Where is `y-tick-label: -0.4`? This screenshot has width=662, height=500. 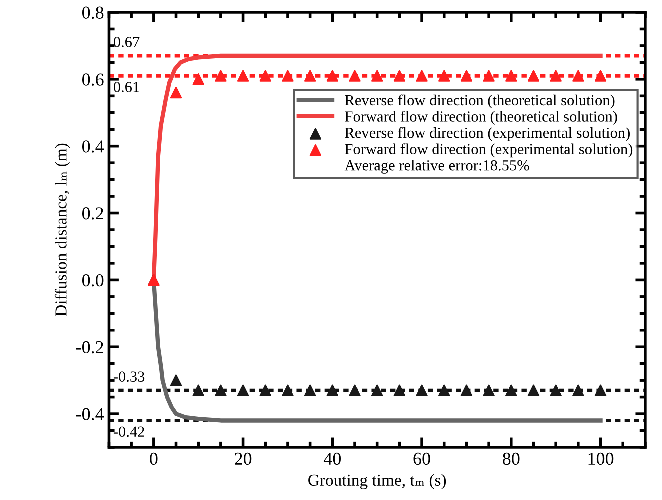 y-tick-label: -0.4 is located at coordinates (90, 414).